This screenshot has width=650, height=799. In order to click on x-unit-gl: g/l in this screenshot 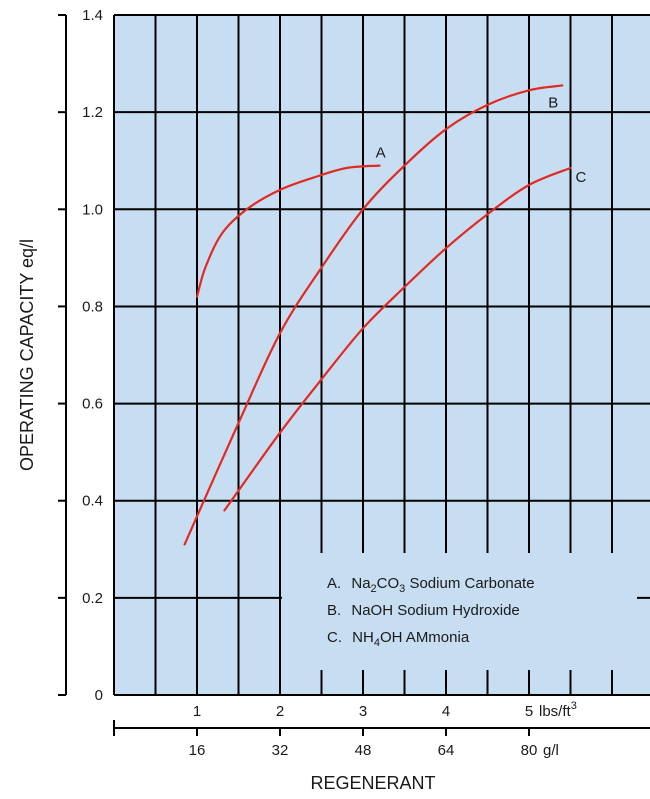, I will do `click(551, 750)`.